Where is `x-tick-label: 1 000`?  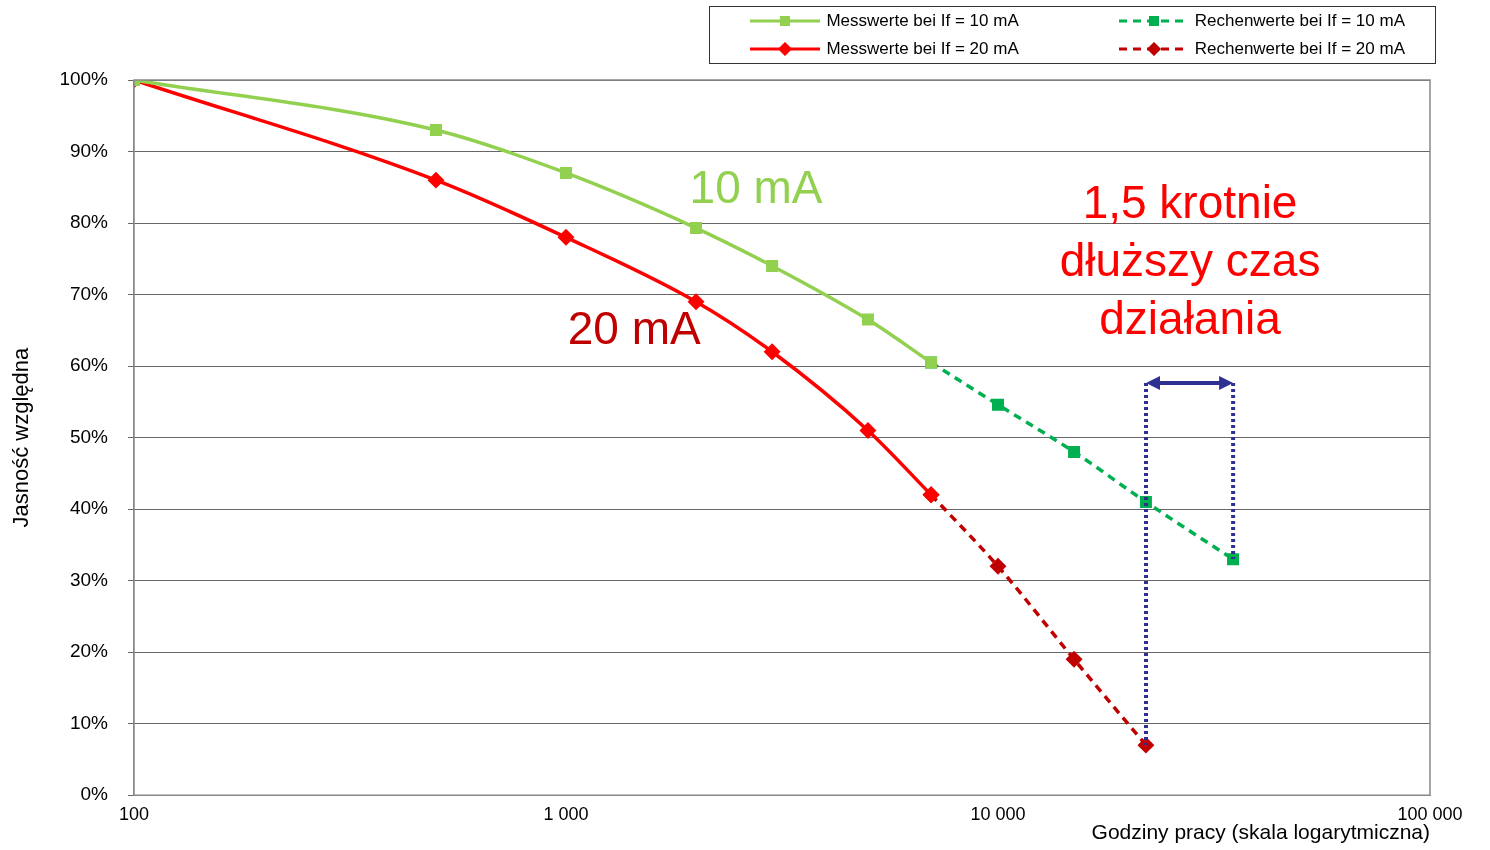
x-tick-label: 1 000 is located at coordinates (566, 813).